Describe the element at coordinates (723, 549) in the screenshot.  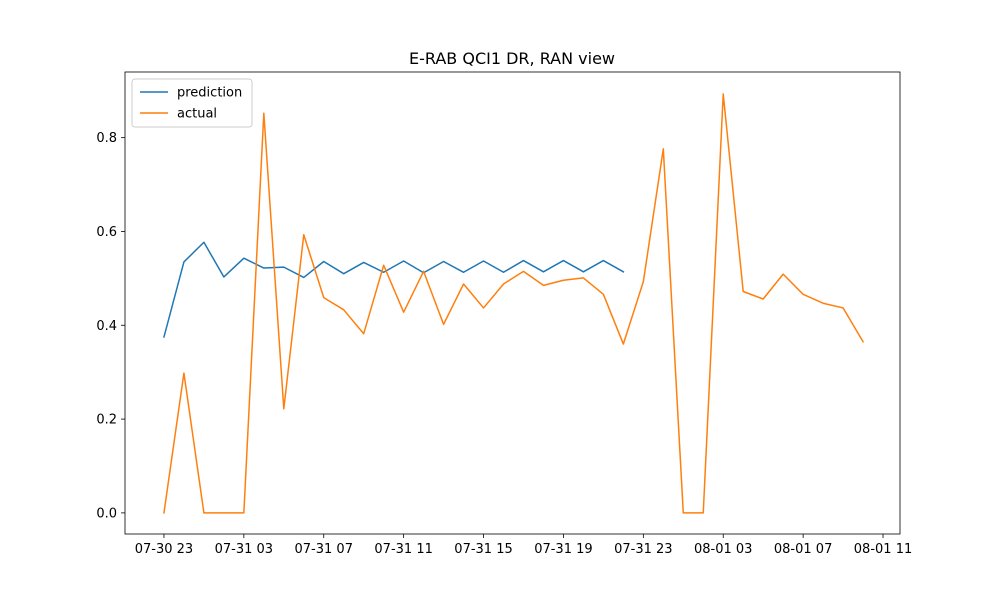
I see `x-tick-label: 08-01 03` at that location.